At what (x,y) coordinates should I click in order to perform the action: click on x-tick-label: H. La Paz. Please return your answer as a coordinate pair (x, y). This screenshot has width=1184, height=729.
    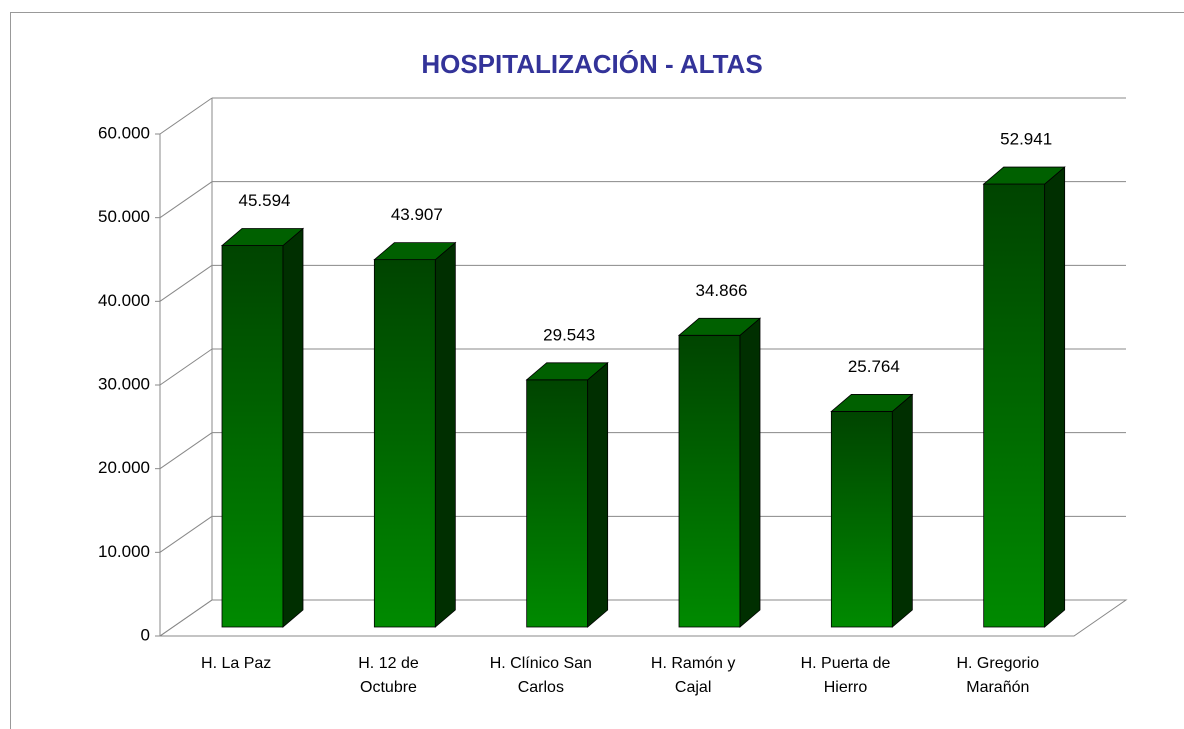
    Looking at the image, I should click on (236, 663).